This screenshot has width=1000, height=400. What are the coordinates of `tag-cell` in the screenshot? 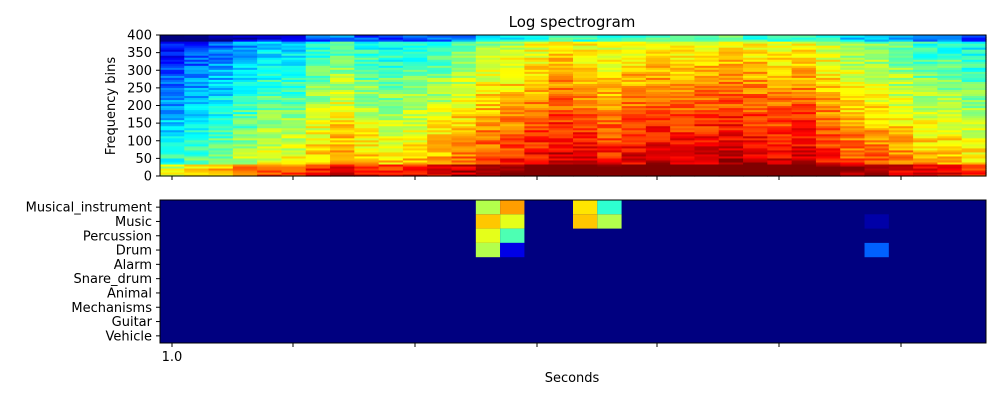 It's located at (512, 221).